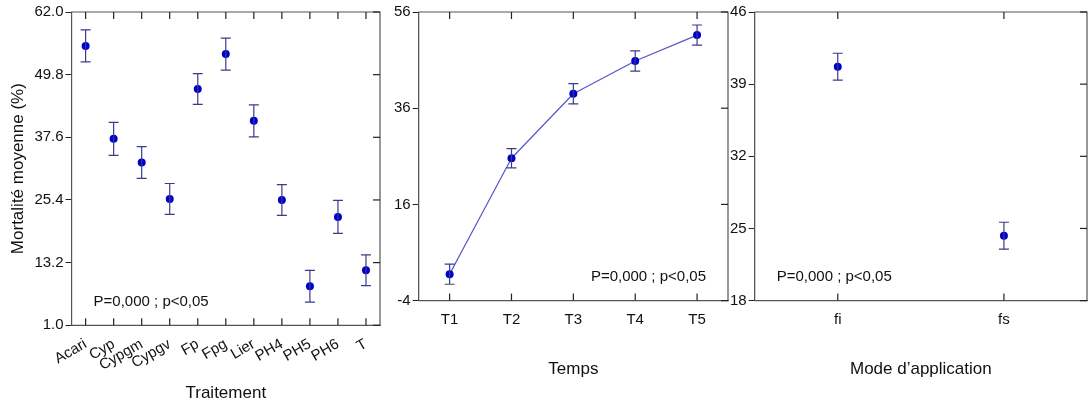 The image size is (1091, 410). Describe the element at coordinates (49, 199) in the screenshot. I see `y-tick-label: 25.4` at that location.